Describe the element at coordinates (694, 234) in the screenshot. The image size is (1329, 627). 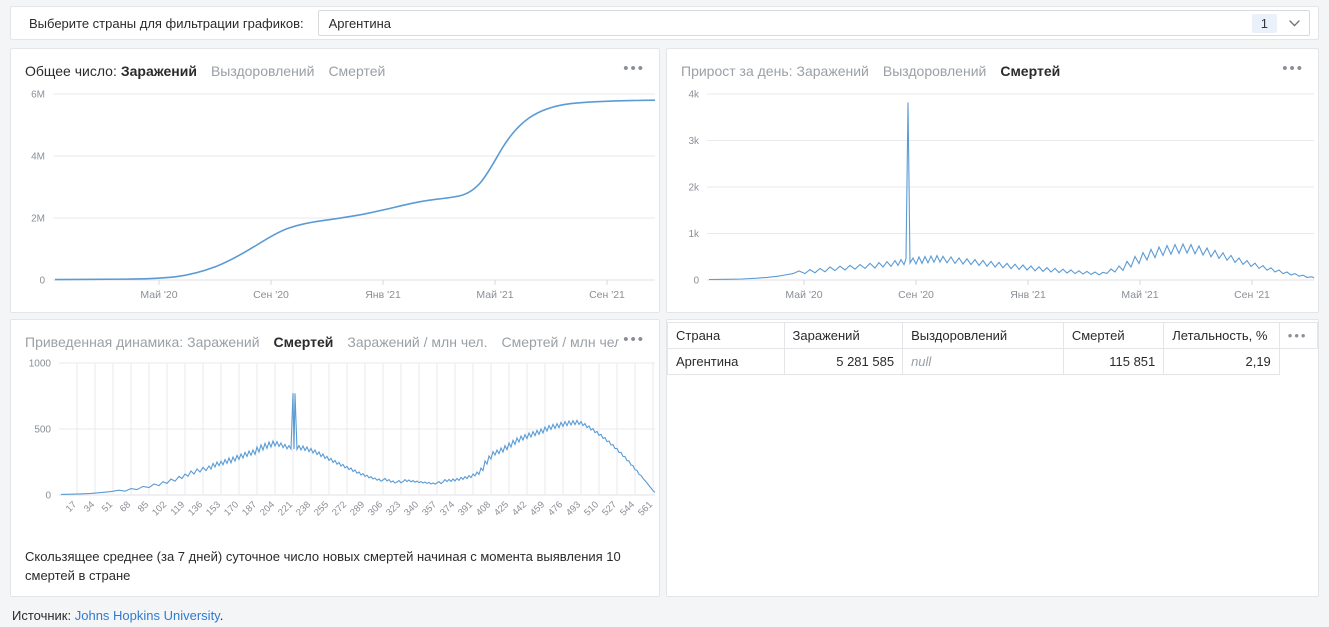
I see `ytick-1k: 1k` at that location.